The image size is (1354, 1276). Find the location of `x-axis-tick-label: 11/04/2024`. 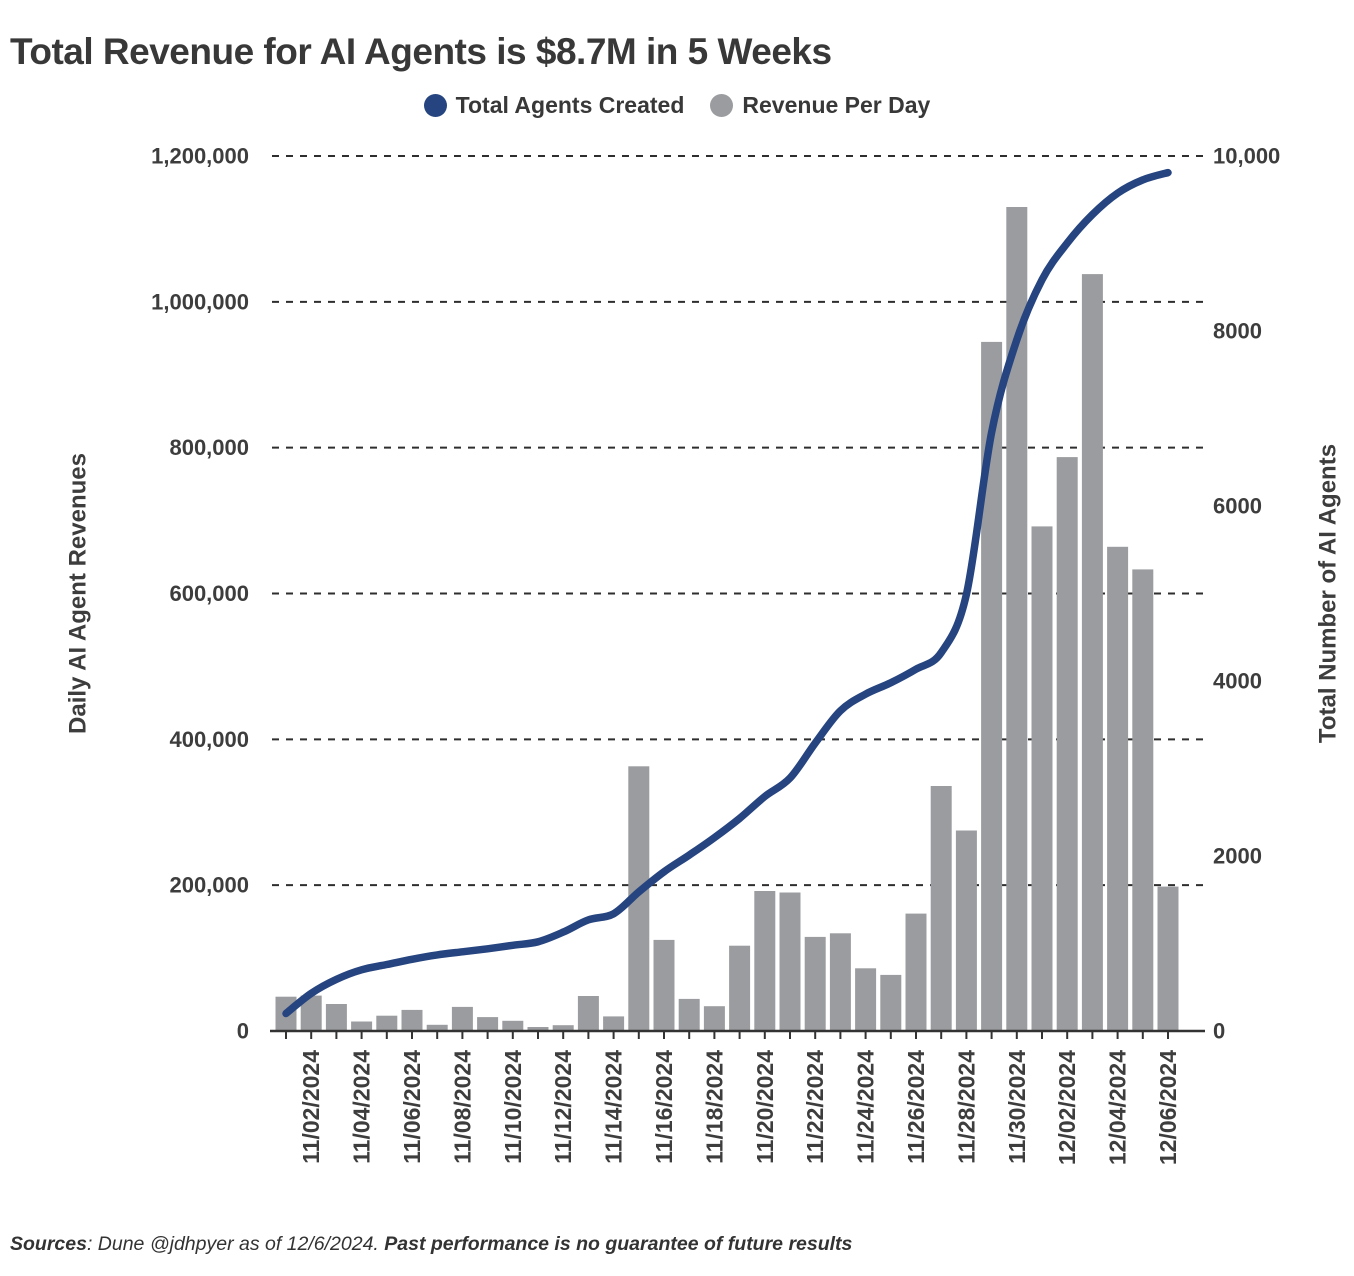

x-axis-tick-label: 11/04/2024 is located at coordinates (362, 1107).